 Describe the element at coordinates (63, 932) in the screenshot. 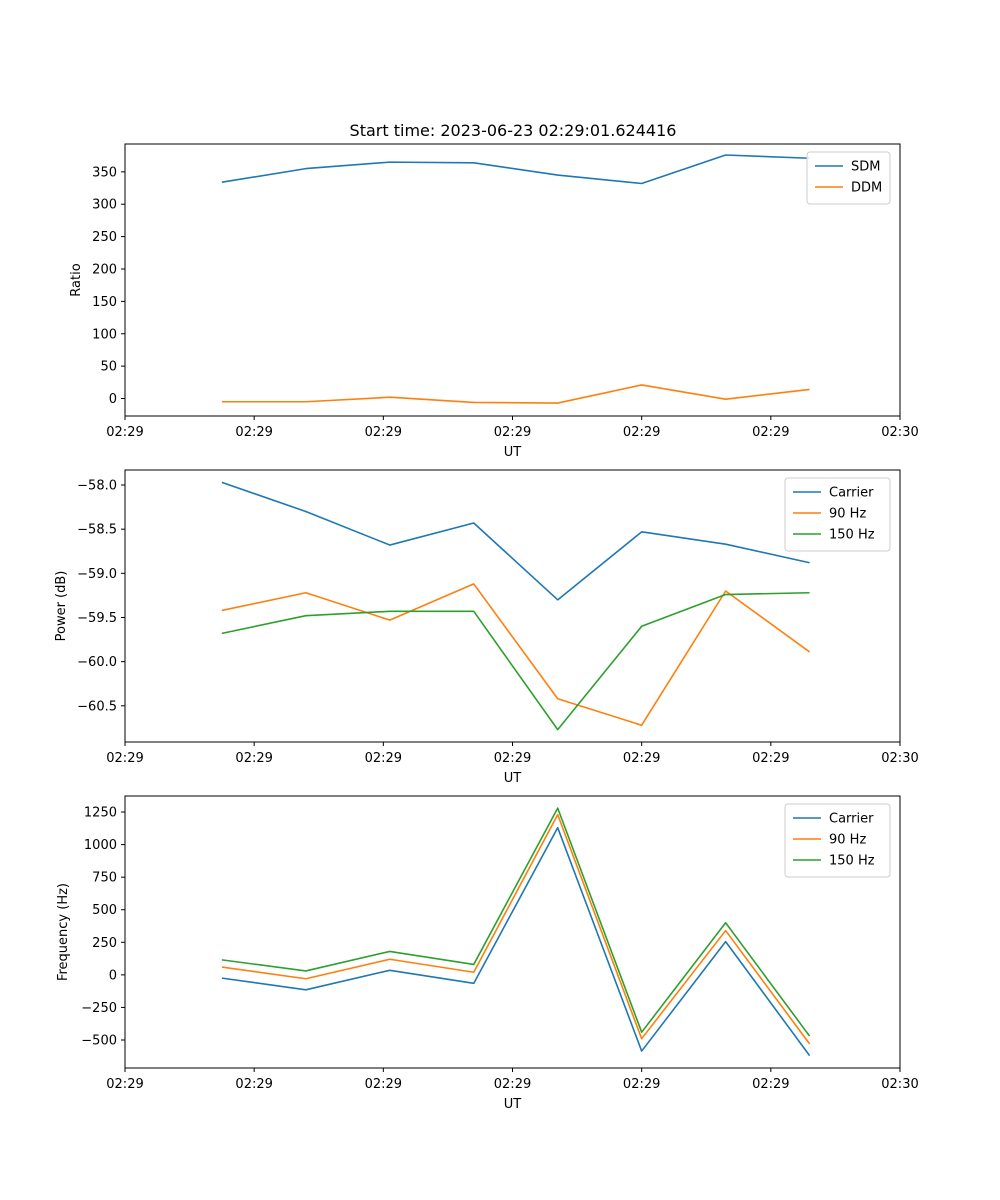

I see `y-axis-label: Frequency (Hz)` at that location.